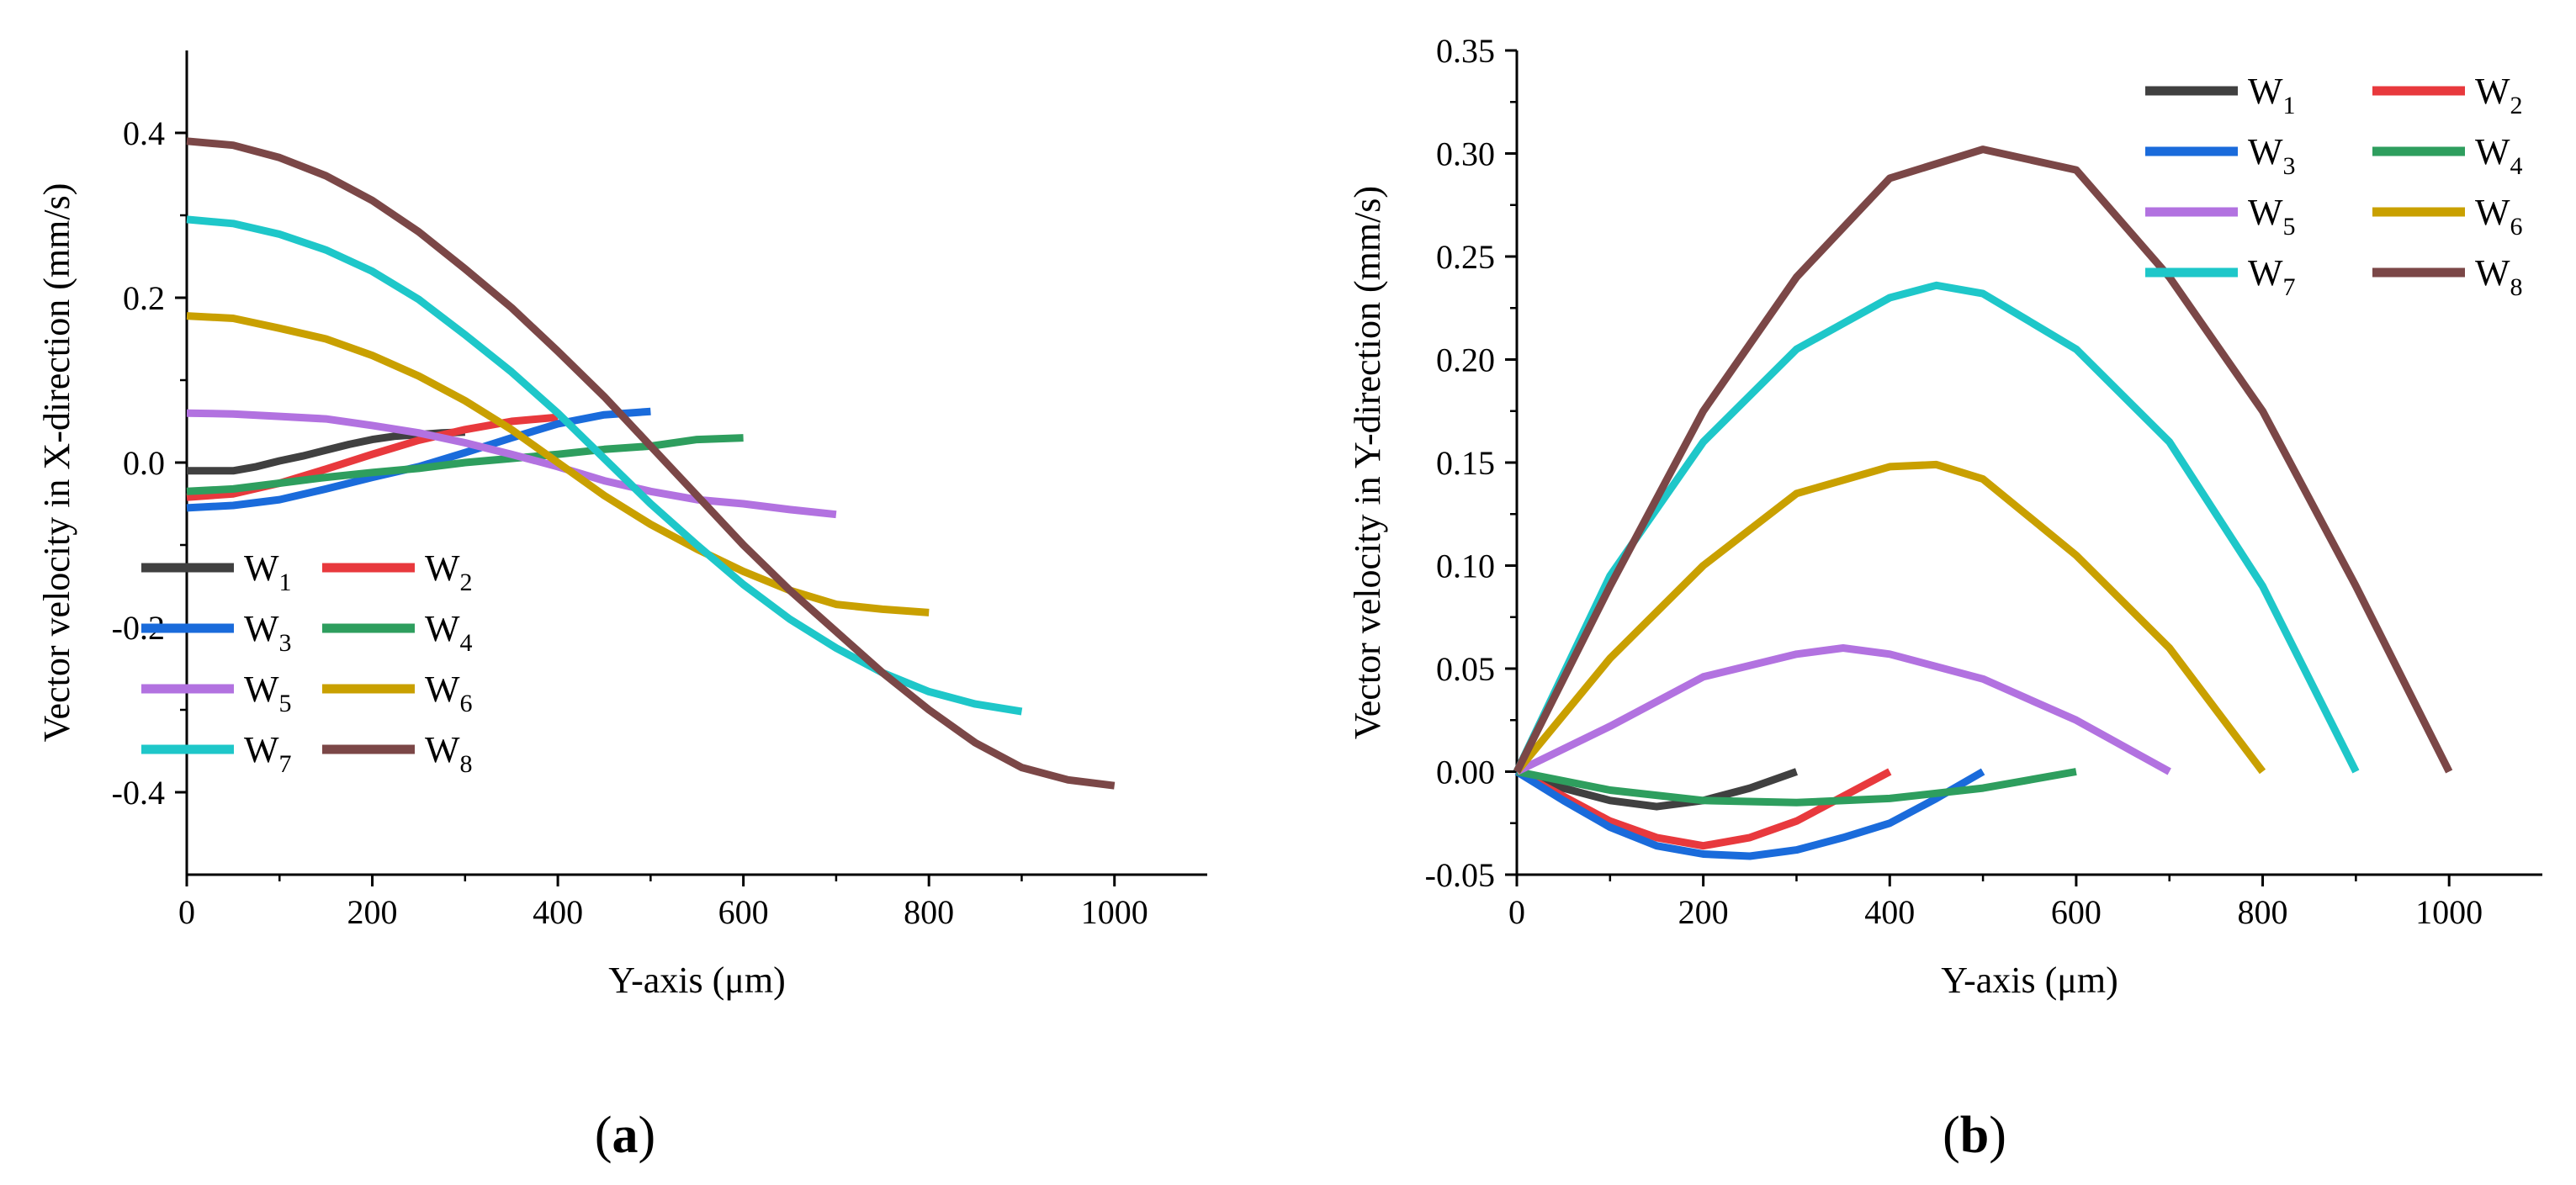 The height and width of the screenshot is (1185, 2576). Describe the element at coordinates (56, 463) in the screenshot. I see `y-axis-label: Vector velocity in X-direction (mm/s)` at that location.